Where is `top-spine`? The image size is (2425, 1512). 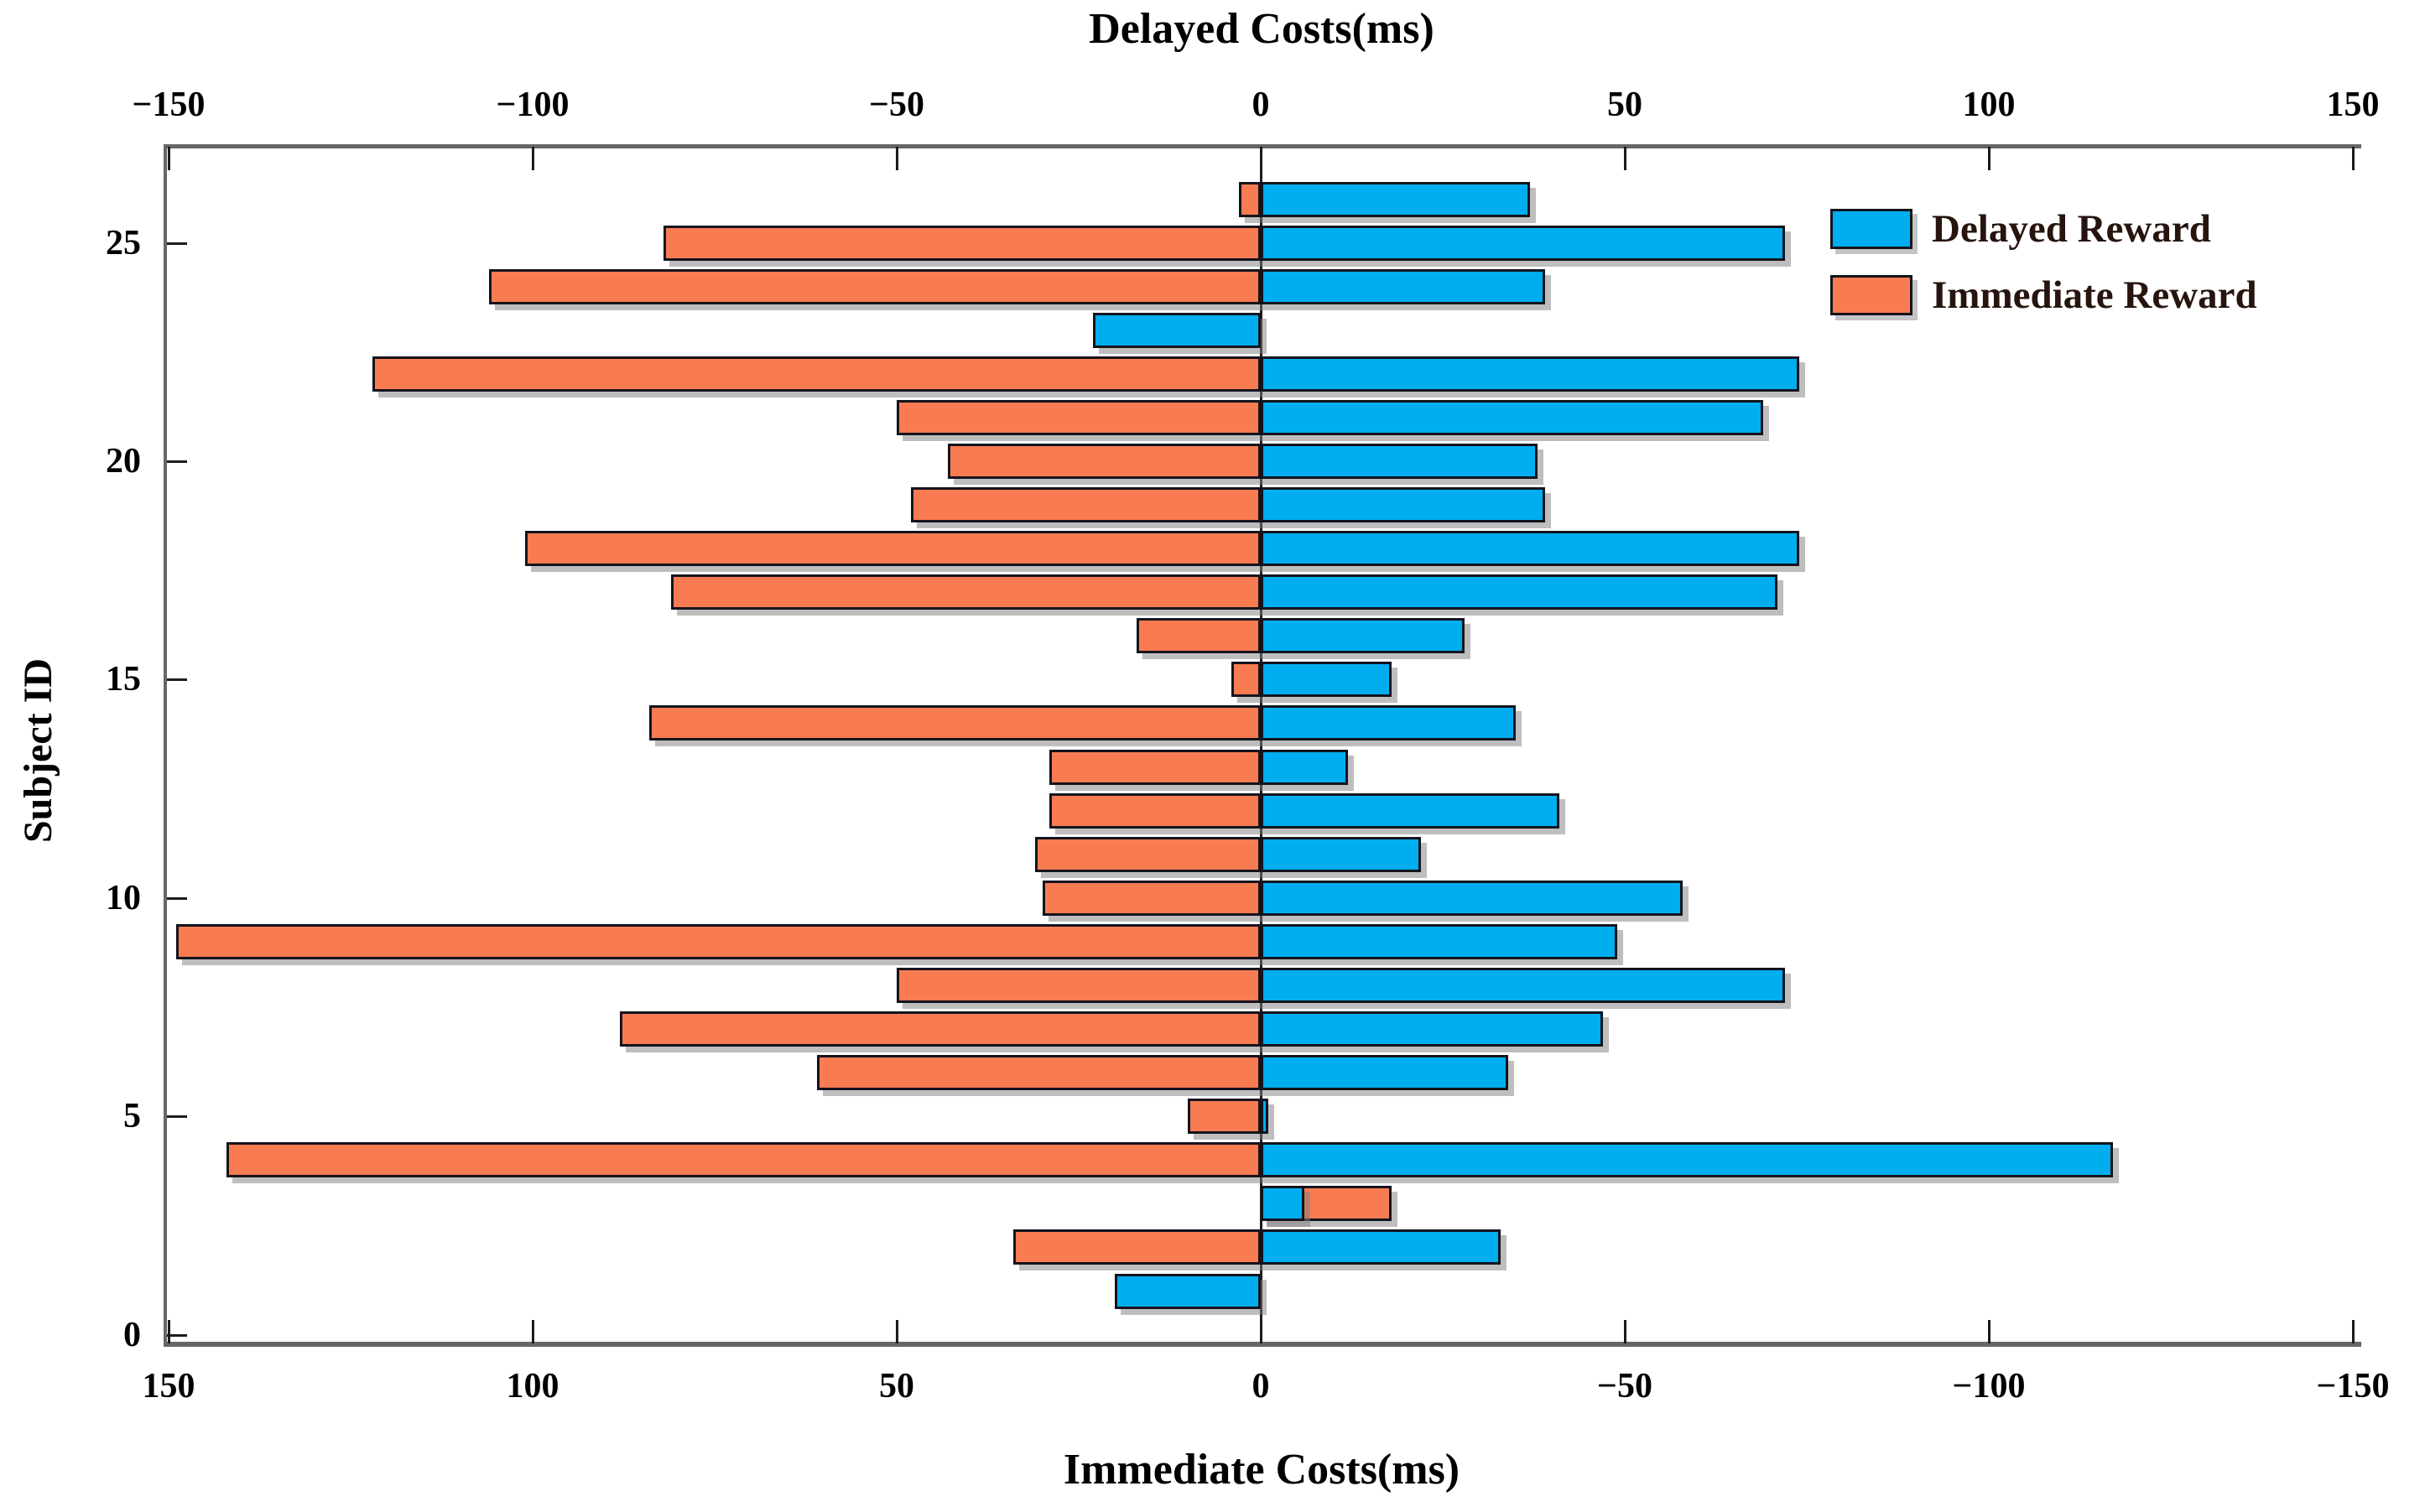
top-spine is located at coordinates (1262, 146).